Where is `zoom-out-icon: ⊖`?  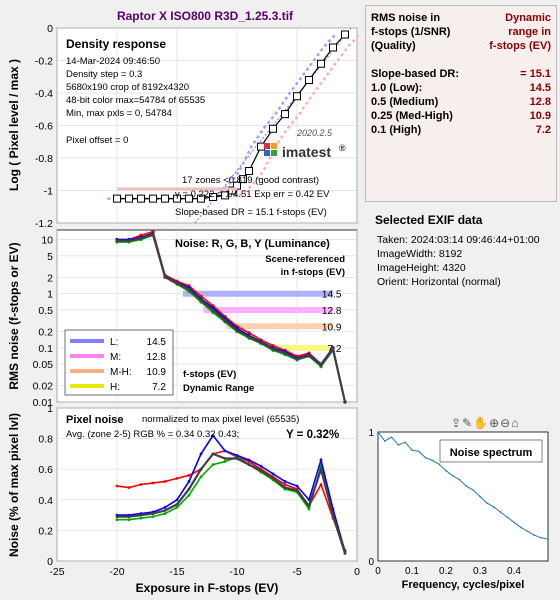
zoom-out-icon: ⊖ is located at coordinates (506, 423).